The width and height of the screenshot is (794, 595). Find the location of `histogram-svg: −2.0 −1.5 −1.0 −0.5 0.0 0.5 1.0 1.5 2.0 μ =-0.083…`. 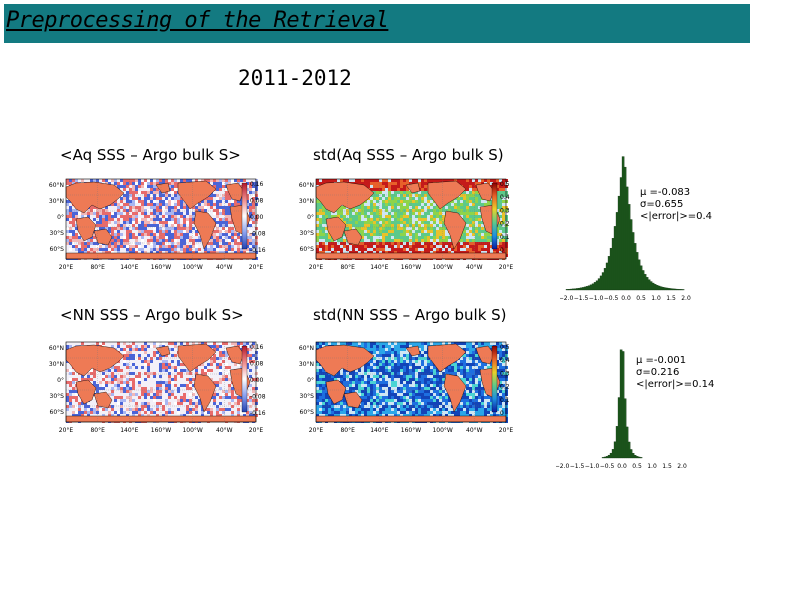

histogram-svg: −2.0 −1.5 −1.0 −0.5 0.0 0.5 1.0 1.5 2.0 μ =-0.083… is located at coordinates (635, 229).